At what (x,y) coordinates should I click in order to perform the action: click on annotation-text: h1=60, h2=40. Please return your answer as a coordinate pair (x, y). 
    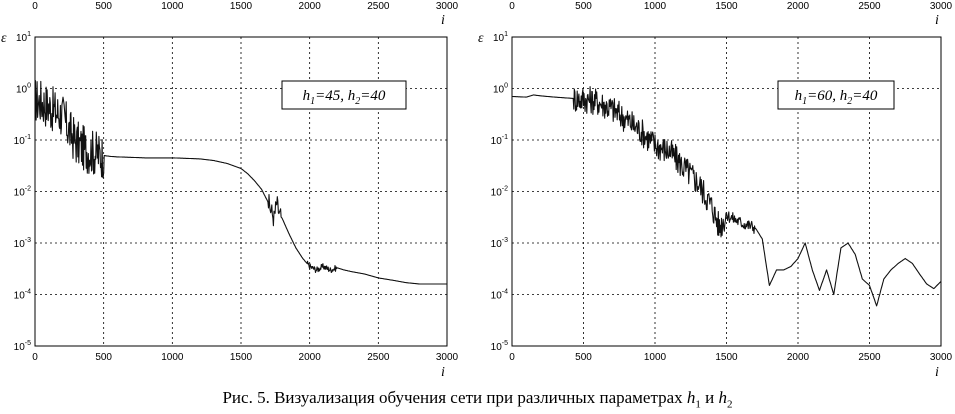
    Looking at the image, I should click on (836, 97).